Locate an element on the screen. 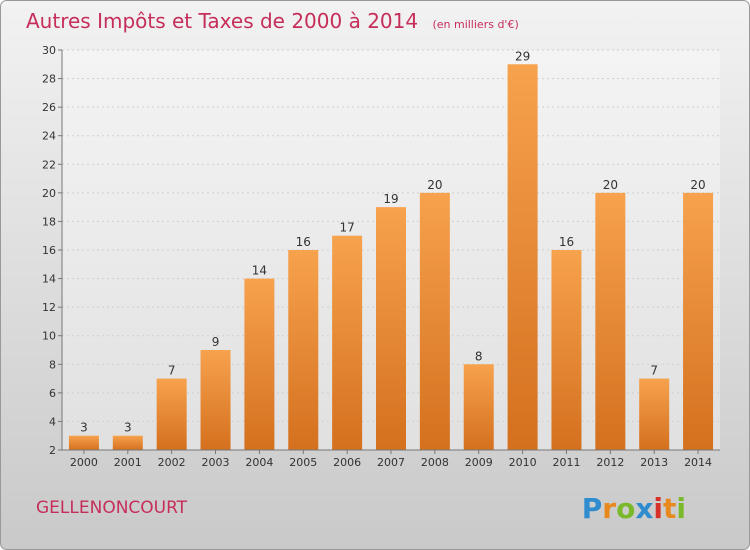  data-label-2007: 19 is located at coordinates (390, 199).